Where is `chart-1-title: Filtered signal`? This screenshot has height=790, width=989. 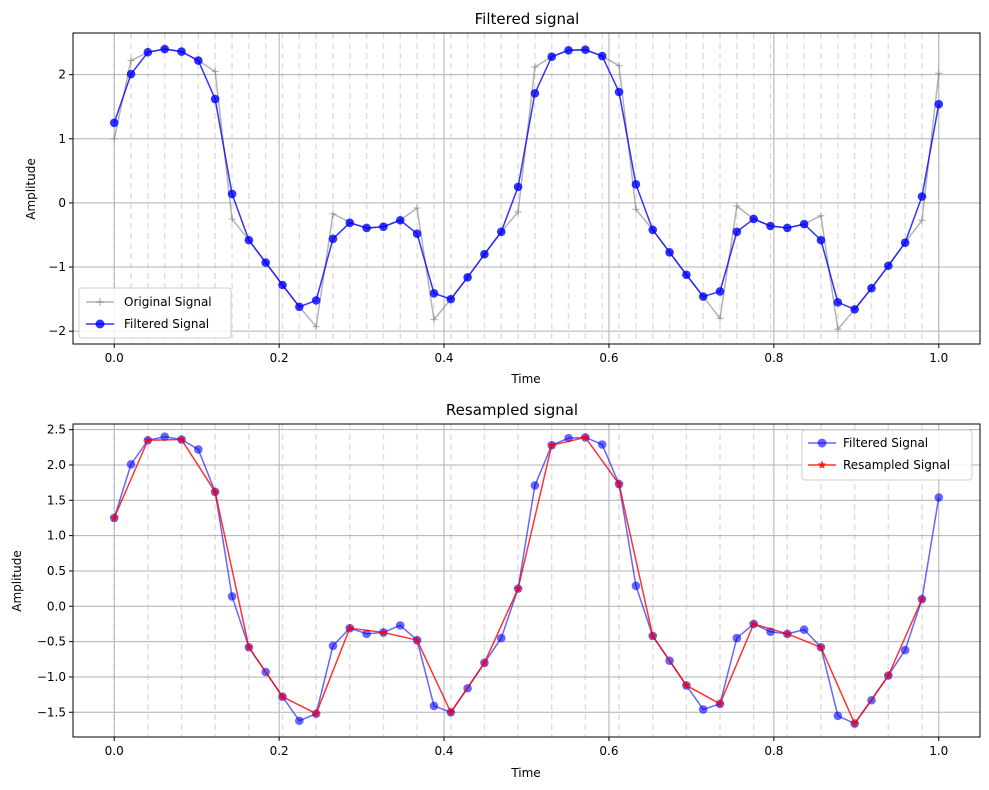
chart-1-title: Filtered signal is located at coordinates (527, 19).